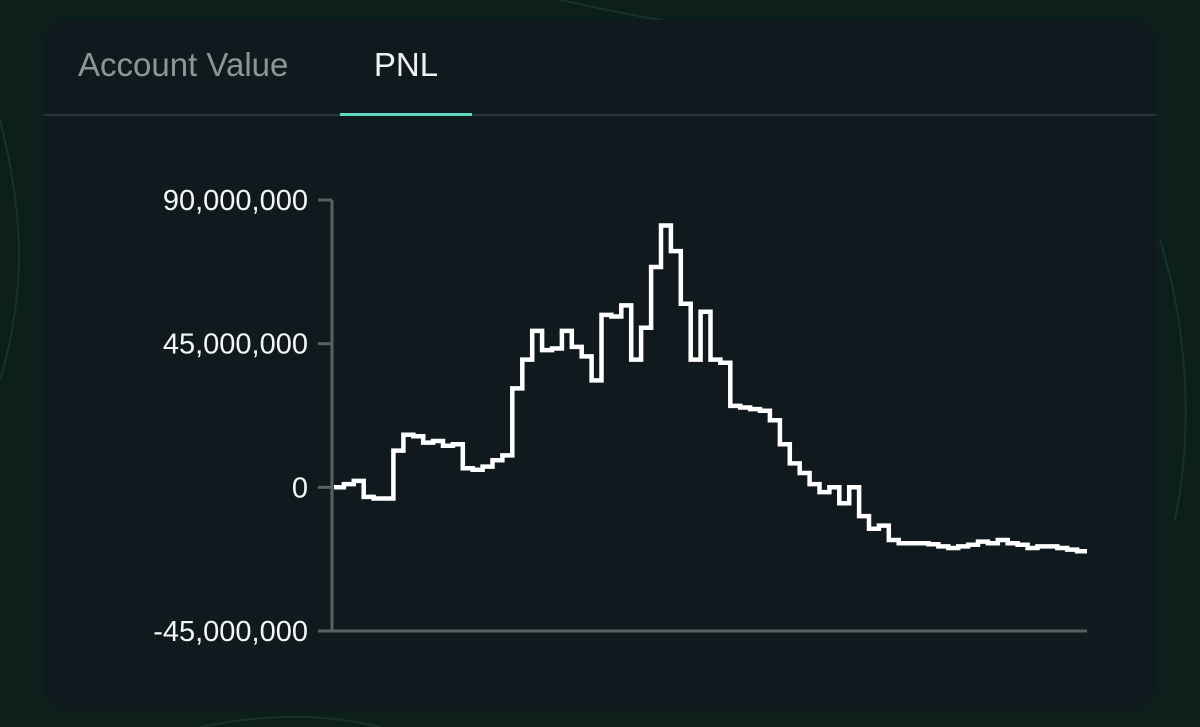 The width and height of the screenshot is (1200, 727). What do you see at coordinates (230, 632) in the screenshot?
I see `y-tick-label: -45,000,000` at bounding box center [230, 632].